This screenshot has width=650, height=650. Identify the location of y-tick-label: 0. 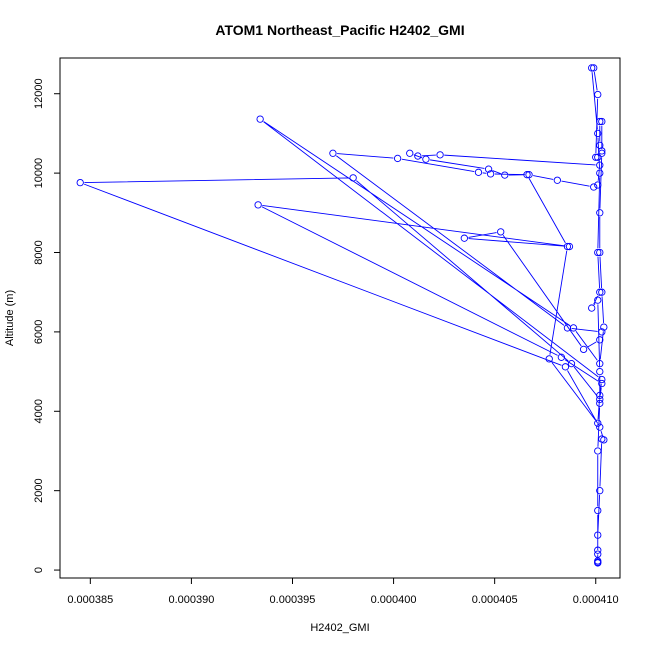
(39, 570).